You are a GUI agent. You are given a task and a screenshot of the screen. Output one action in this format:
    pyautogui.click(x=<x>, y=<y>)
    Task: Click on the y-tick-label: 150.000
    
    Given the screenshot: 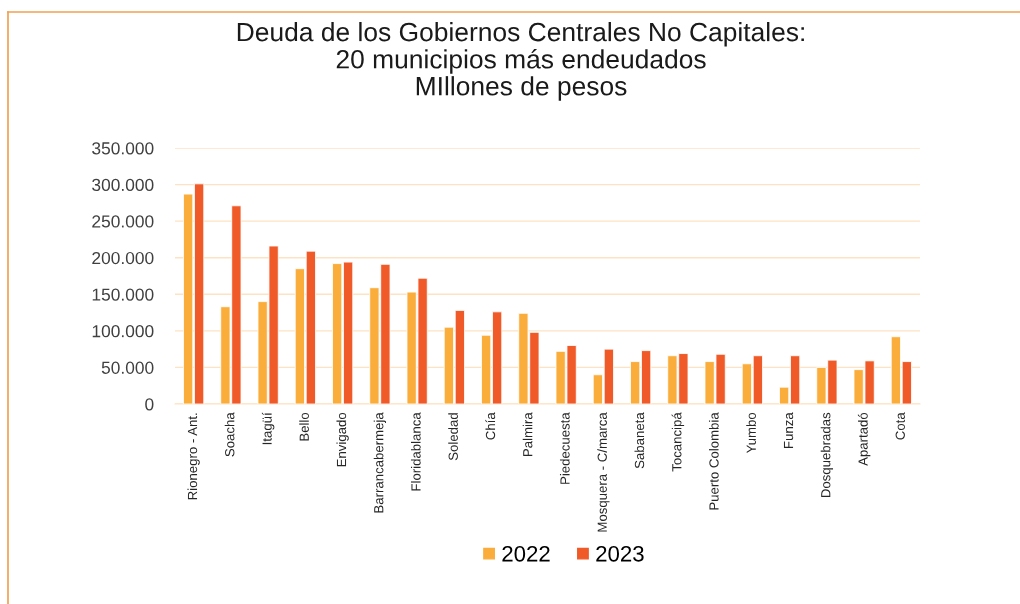 What is the action you would take?
    pyautogui.click(x=123, y=294)
    